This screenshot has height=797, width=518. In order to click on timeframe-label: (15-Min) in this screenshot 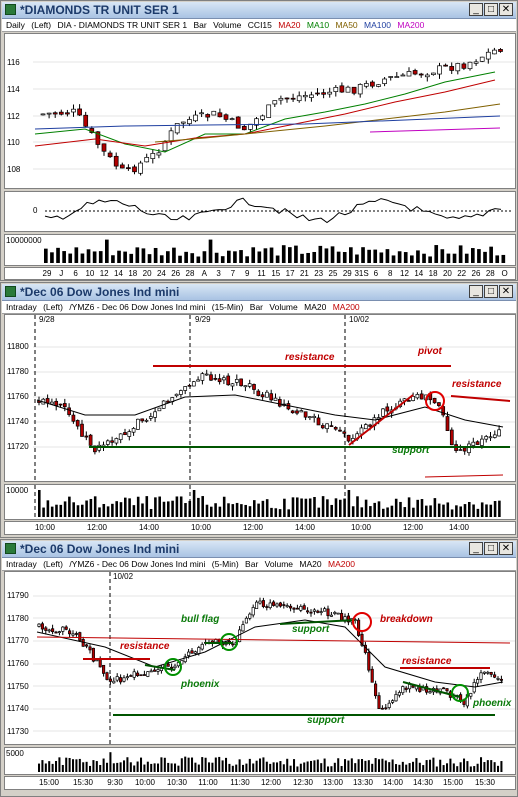, I will do `click(227, 307)`.